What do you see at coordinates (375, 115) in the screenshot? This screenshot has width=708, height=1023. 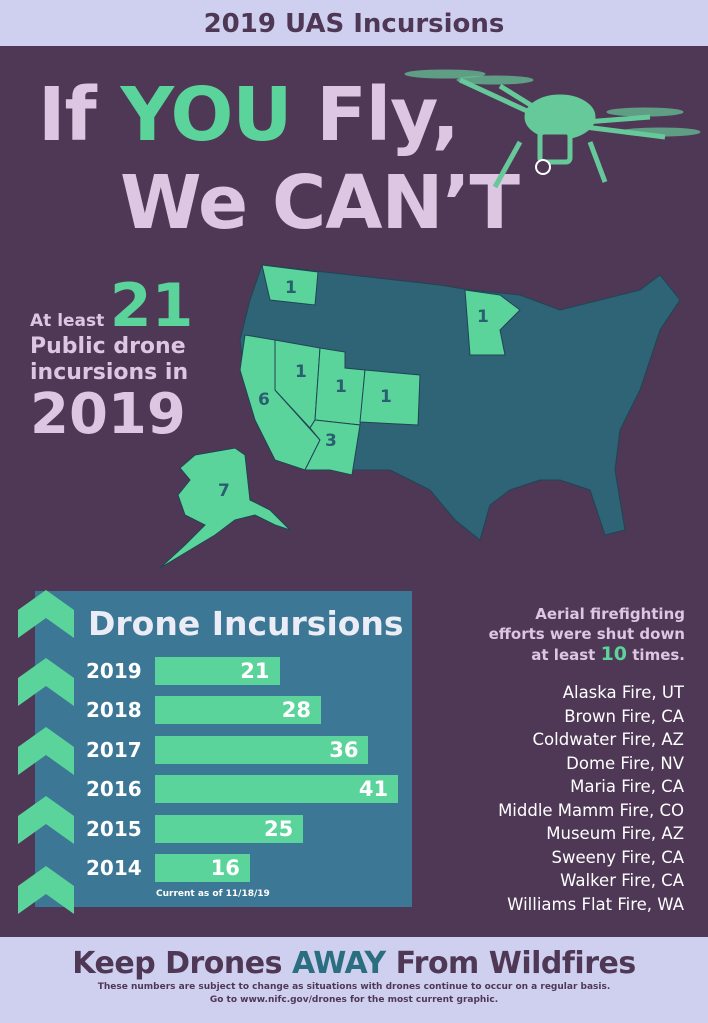 I see `headline-post: Fly,` at bounding box center [375, 115].